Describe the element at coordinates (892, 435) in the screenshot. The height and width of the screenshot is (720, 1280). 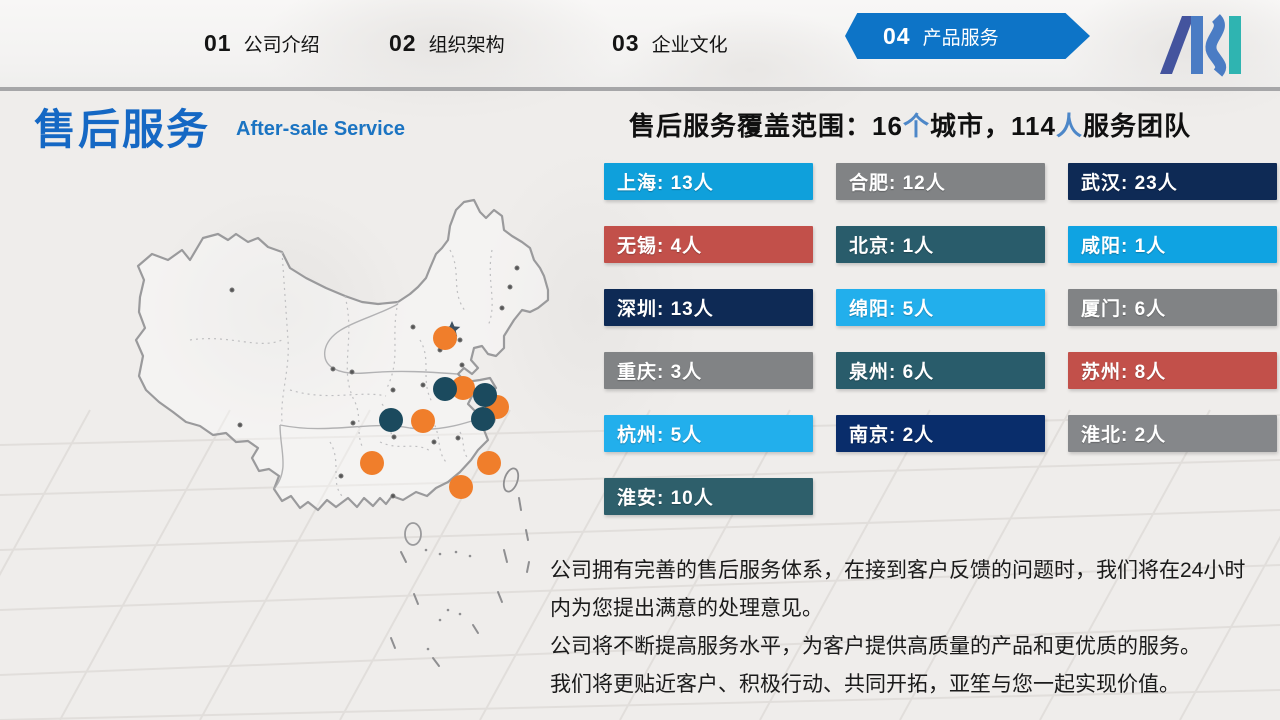
I see `city-badge-label: 南京: 2人` at that location.